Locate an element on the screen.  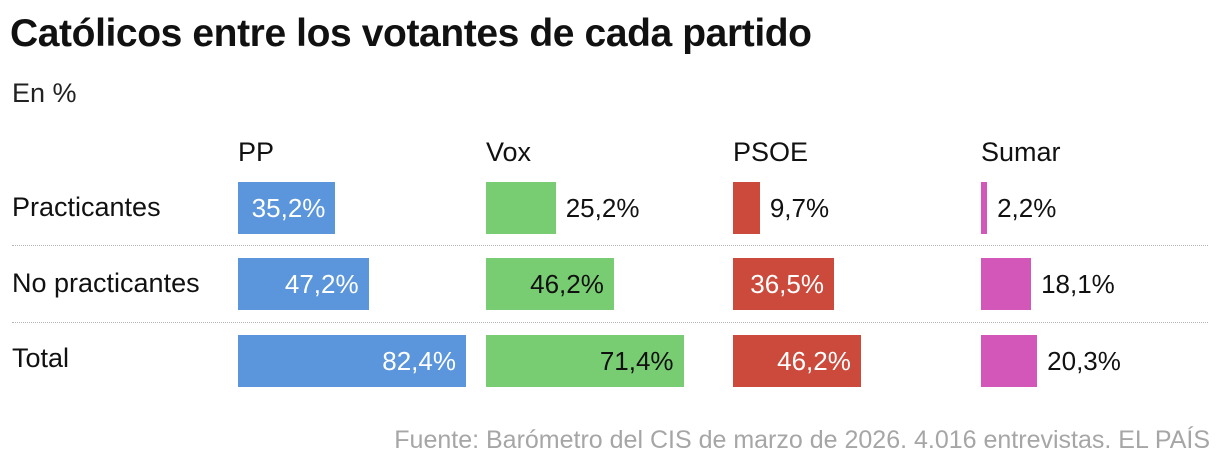
chart-subtitle: En % is located at coordinates (44, 93).